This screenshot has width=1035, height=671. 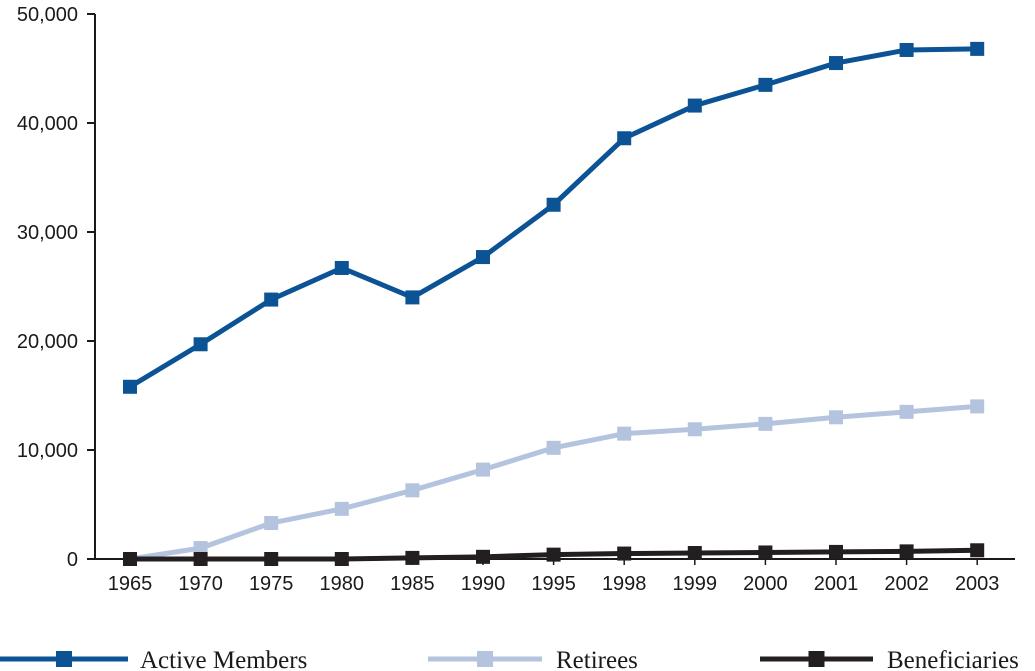 What do you see at coordinates (533, 659) in the screenshot?
I see `legend-item-retirees: Retirees` at bounding box center [533, 659].